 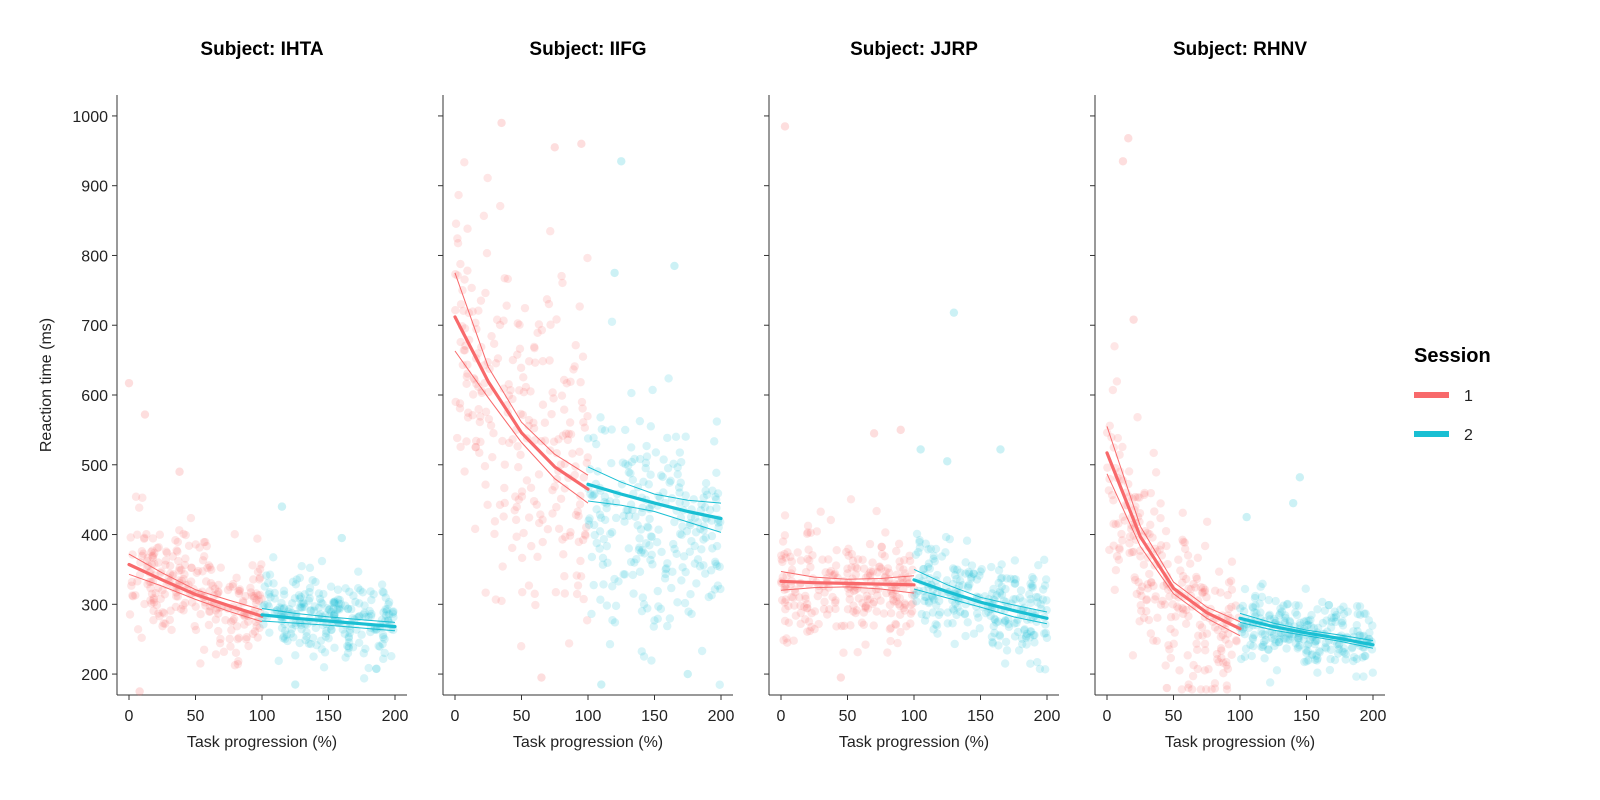 What do you see at coordinates (94, 675) in the screenshot?
I see `y-tick-label: 200` at bounding box center [94, 675].